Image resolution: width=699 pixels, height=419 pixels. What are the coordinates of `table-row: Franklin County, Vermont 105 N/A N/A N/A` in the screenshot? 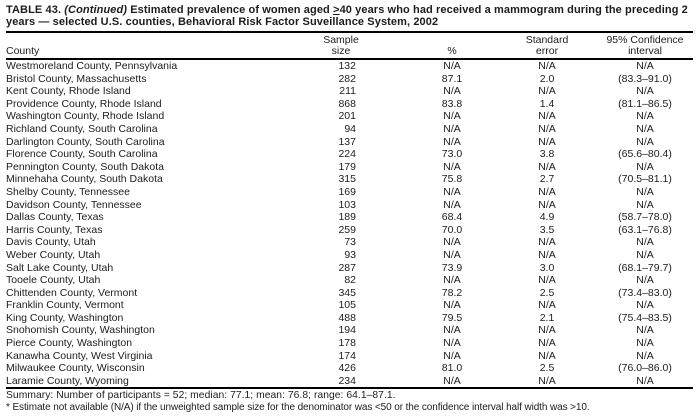 It's located at (349, 305).